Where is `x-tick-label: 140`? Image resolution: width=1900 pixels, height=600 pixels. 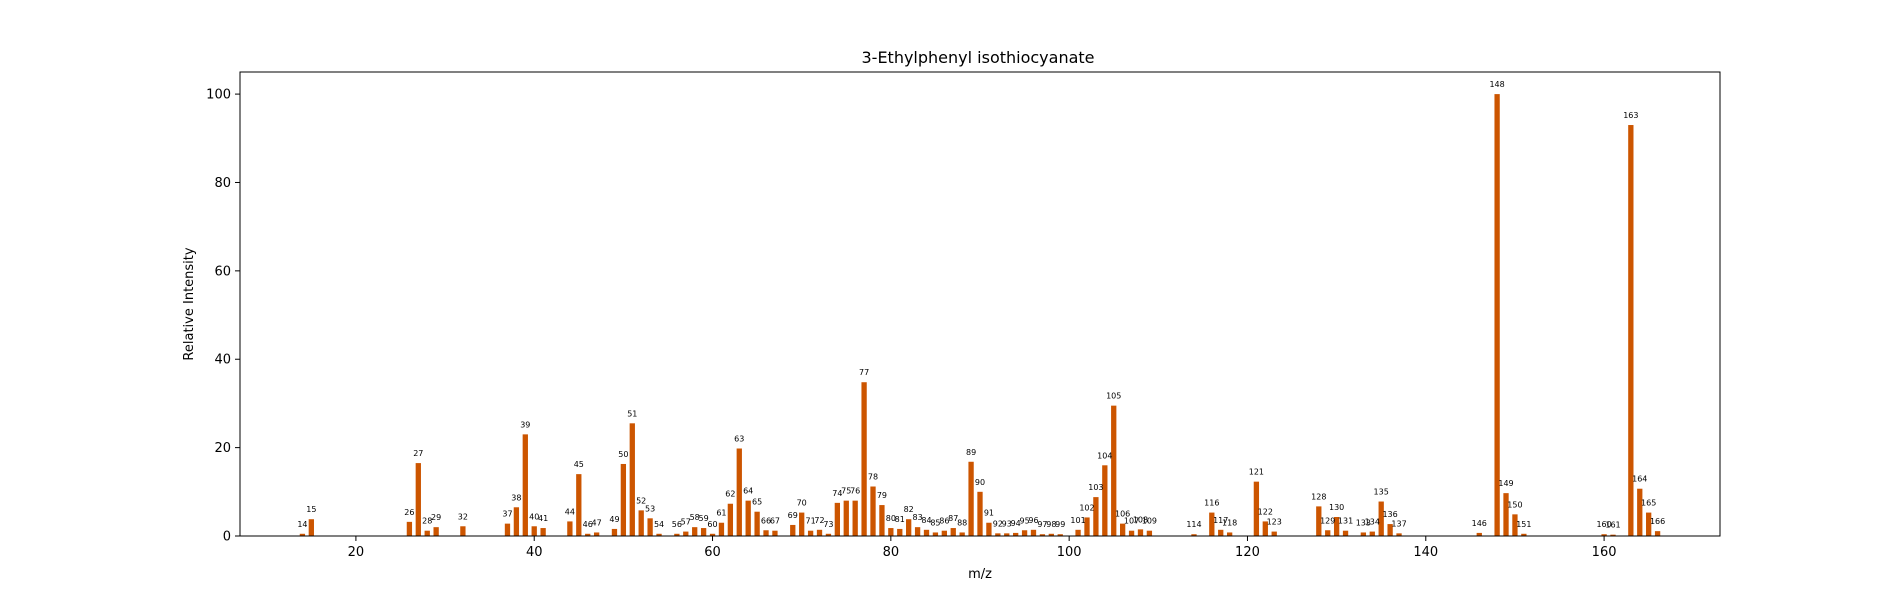 x-tick-label: 140 is located at coordinates (1425, 552).